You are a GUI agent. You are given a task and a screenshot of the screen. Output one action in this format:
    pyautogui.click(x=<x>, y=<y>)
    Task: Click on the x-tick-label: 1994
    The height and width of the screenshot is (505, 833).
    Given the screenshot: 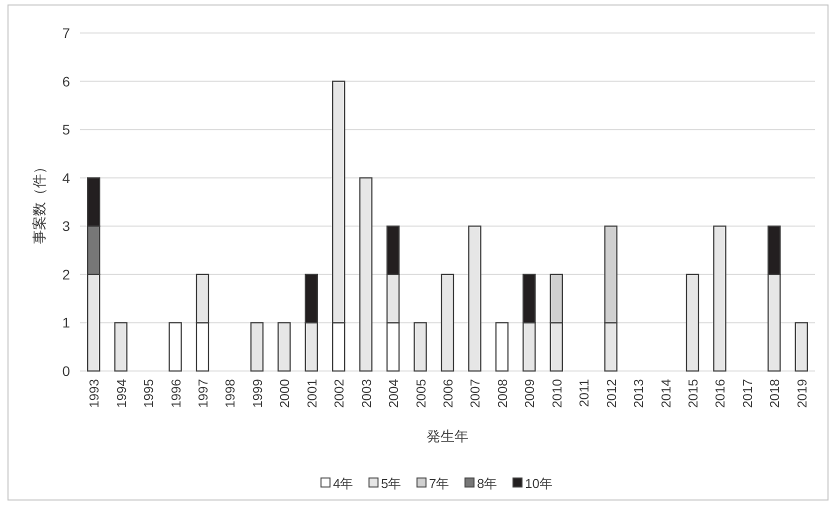 What is the action you would take?
    pyautogui.click(x=121, y=393)
    